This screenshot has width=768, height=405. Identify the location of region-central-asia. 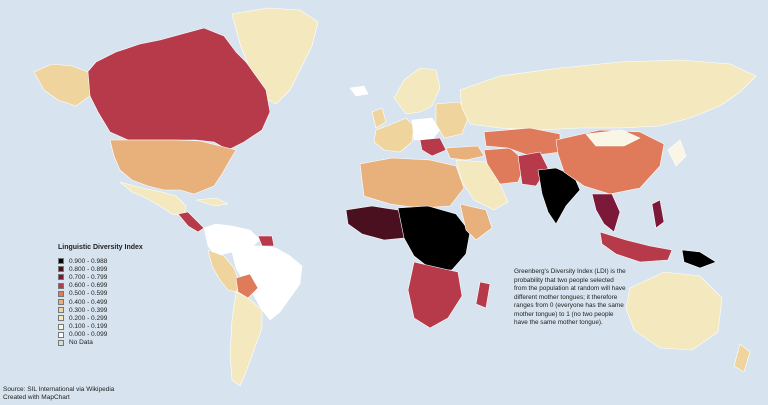
(522, 142).